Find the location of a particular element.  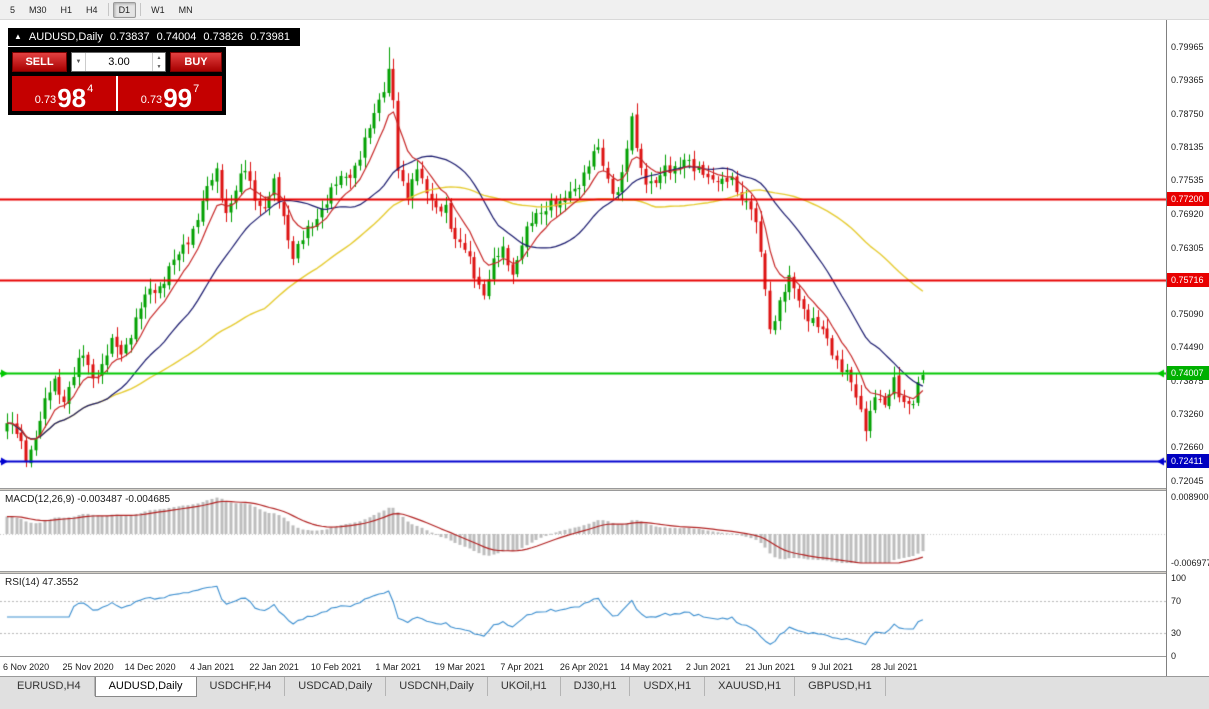

lot-size-value: 3.00 is located at coordinates (119, 62).